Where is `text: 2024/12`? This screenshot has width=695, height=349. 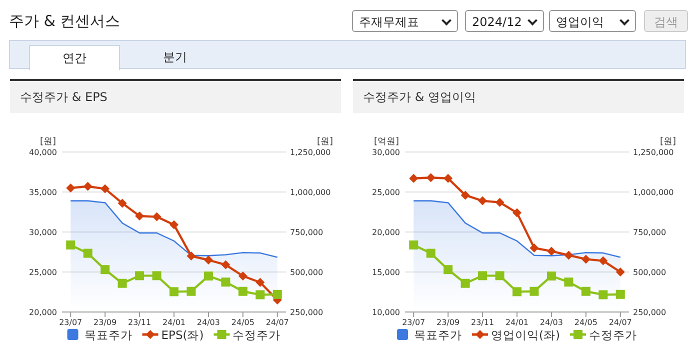 text: 2024/12 is located at coordinates (504, 21).